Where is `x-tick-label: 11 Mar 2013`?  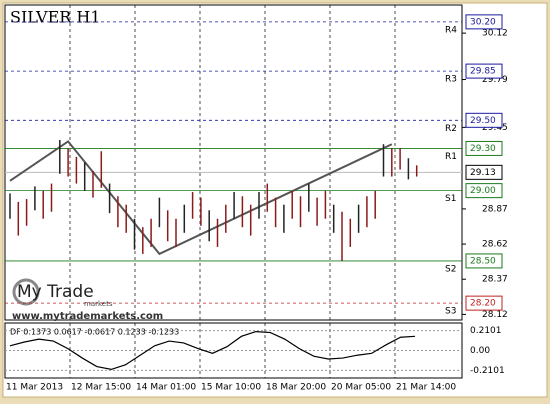 x-tick-label: 11 Mar 2013 is located at coordinates (34, 388).